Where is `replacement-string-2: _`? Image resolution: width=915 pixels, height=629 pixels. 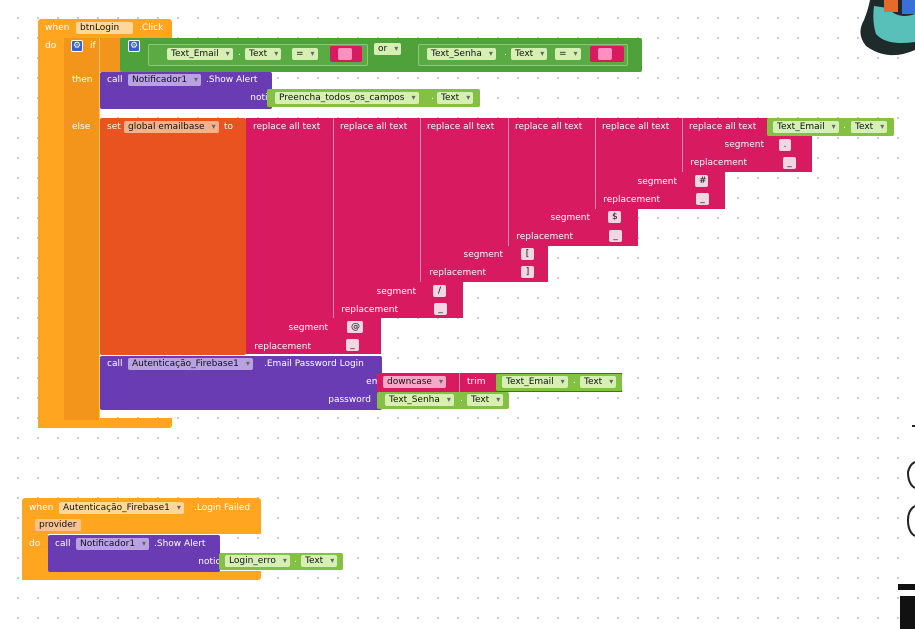
replacement-string-2: _ is located at coordinates (702, 199).